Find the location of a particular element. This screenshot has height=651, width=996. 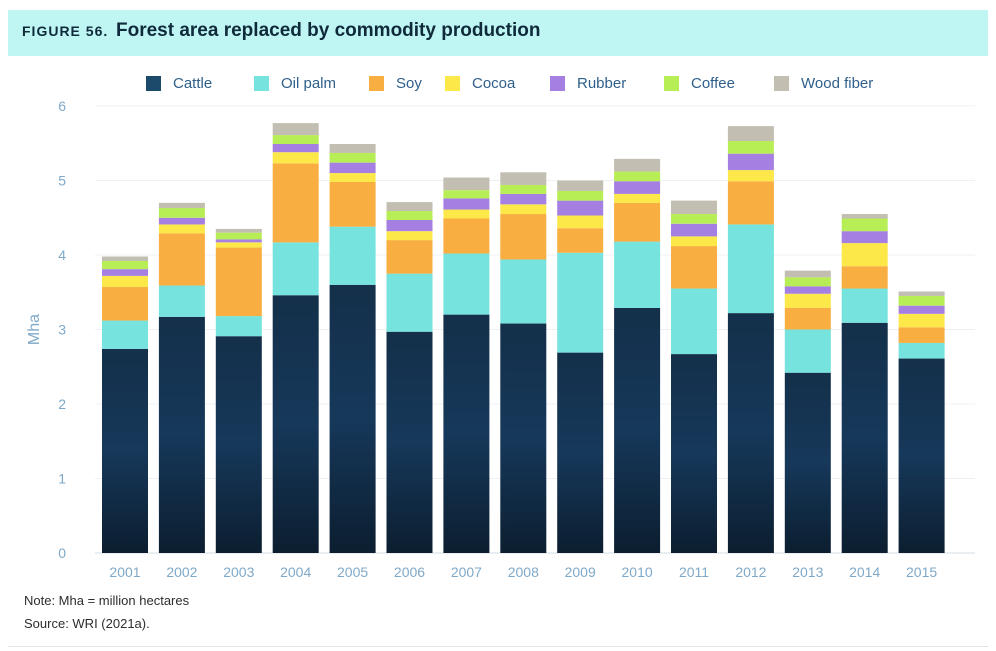

x-tick-label: 2006 is located at coordinates (409, 572).